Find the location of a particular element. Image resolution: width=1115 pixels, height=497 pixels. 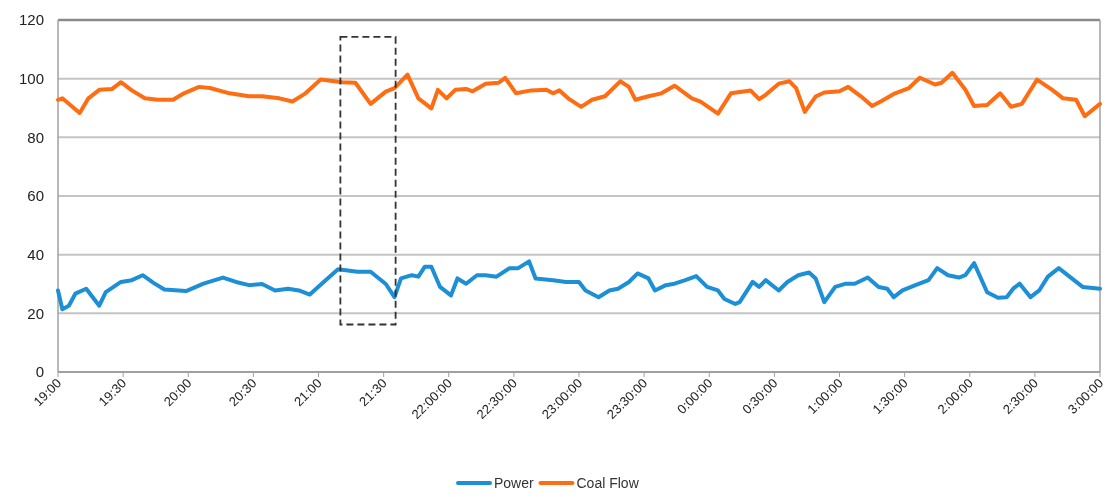

y-tick-label: 80 is located at coordinates (35, 137).